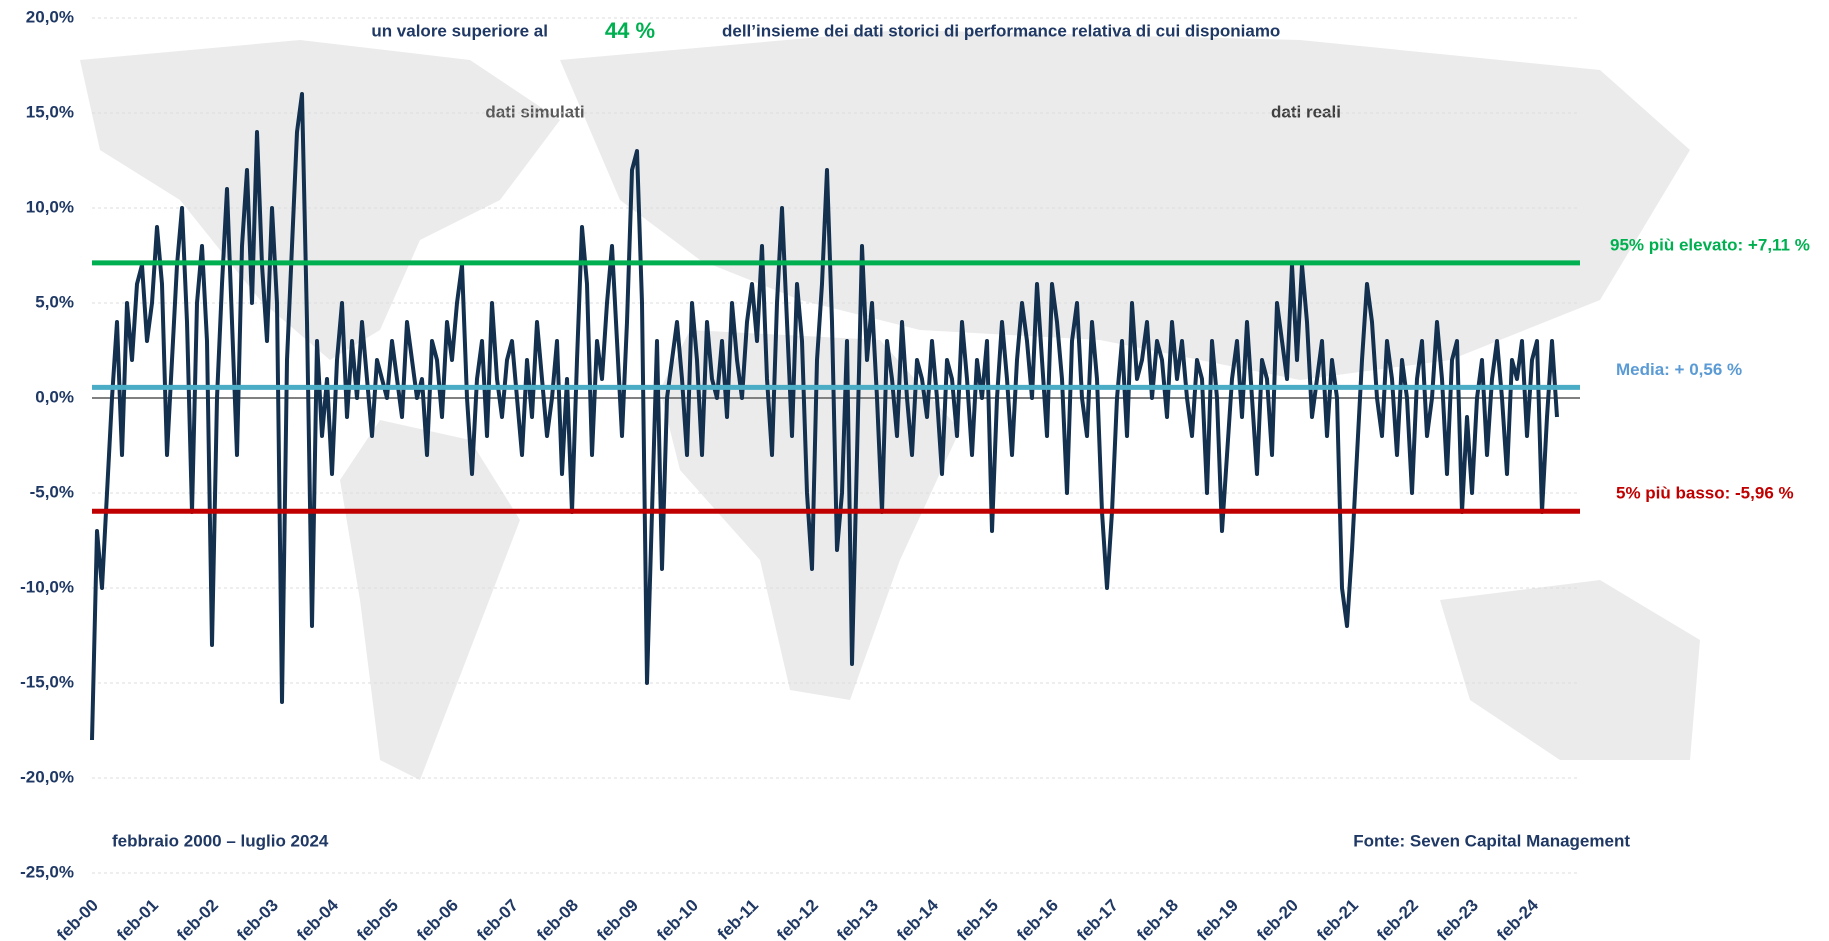 The image size is (1829, 941). What do you see at coordinates (1306, 111) in the screenshot?
I see `annotation: dati reali` at bounding box center [1306, 111].